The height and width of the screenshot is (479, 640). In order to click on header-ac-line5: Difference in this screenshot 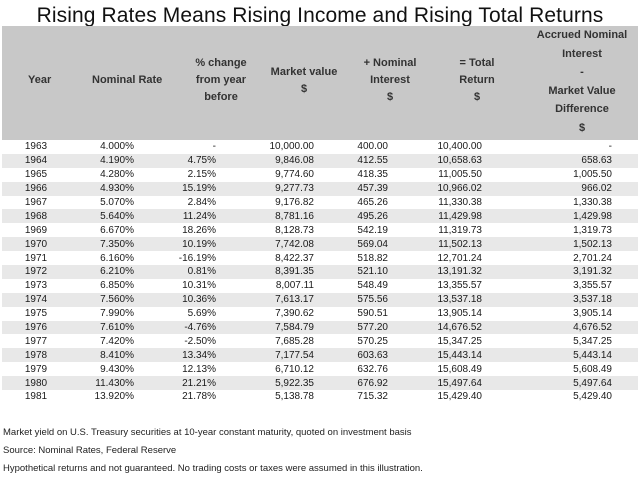, I will do `click(582, 109)`.